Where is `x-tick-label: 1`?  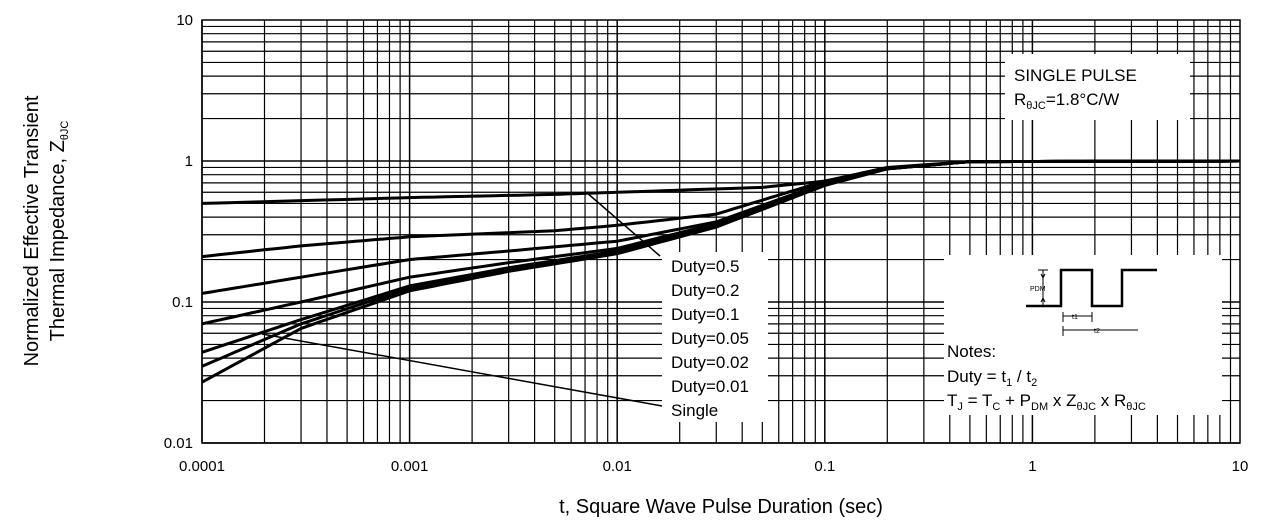
x-tick-label: 1 is located at coordinates (1032, 466).